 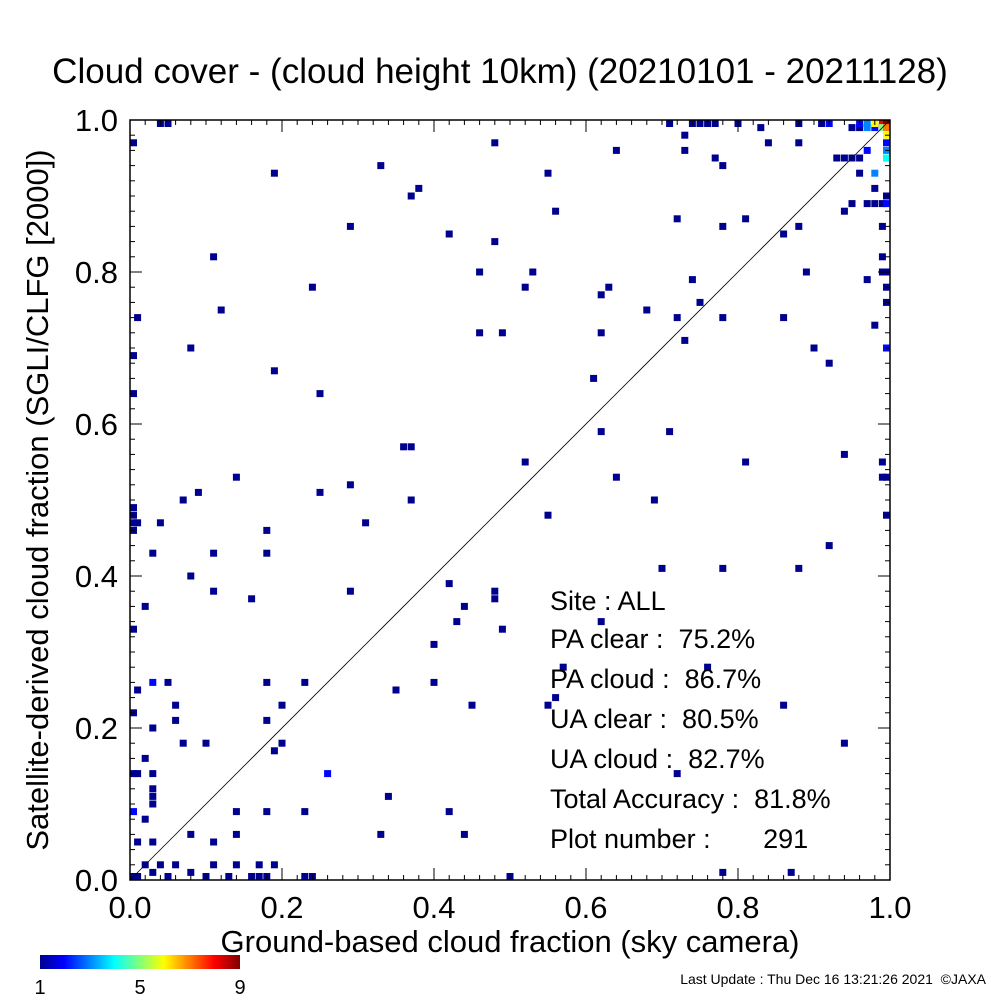 I want to click on x-tick-label: 1.0, so click(x=889, y=907).